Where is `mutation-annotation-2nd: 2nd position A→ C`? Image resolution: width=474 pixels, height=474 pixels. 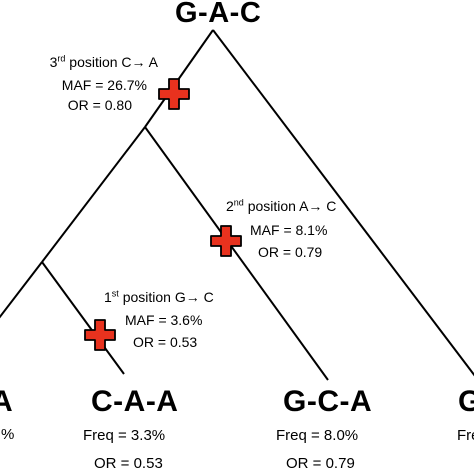 mutation-annotation-2nd: 2nd position A→ C is located at coordinates (281, 206).